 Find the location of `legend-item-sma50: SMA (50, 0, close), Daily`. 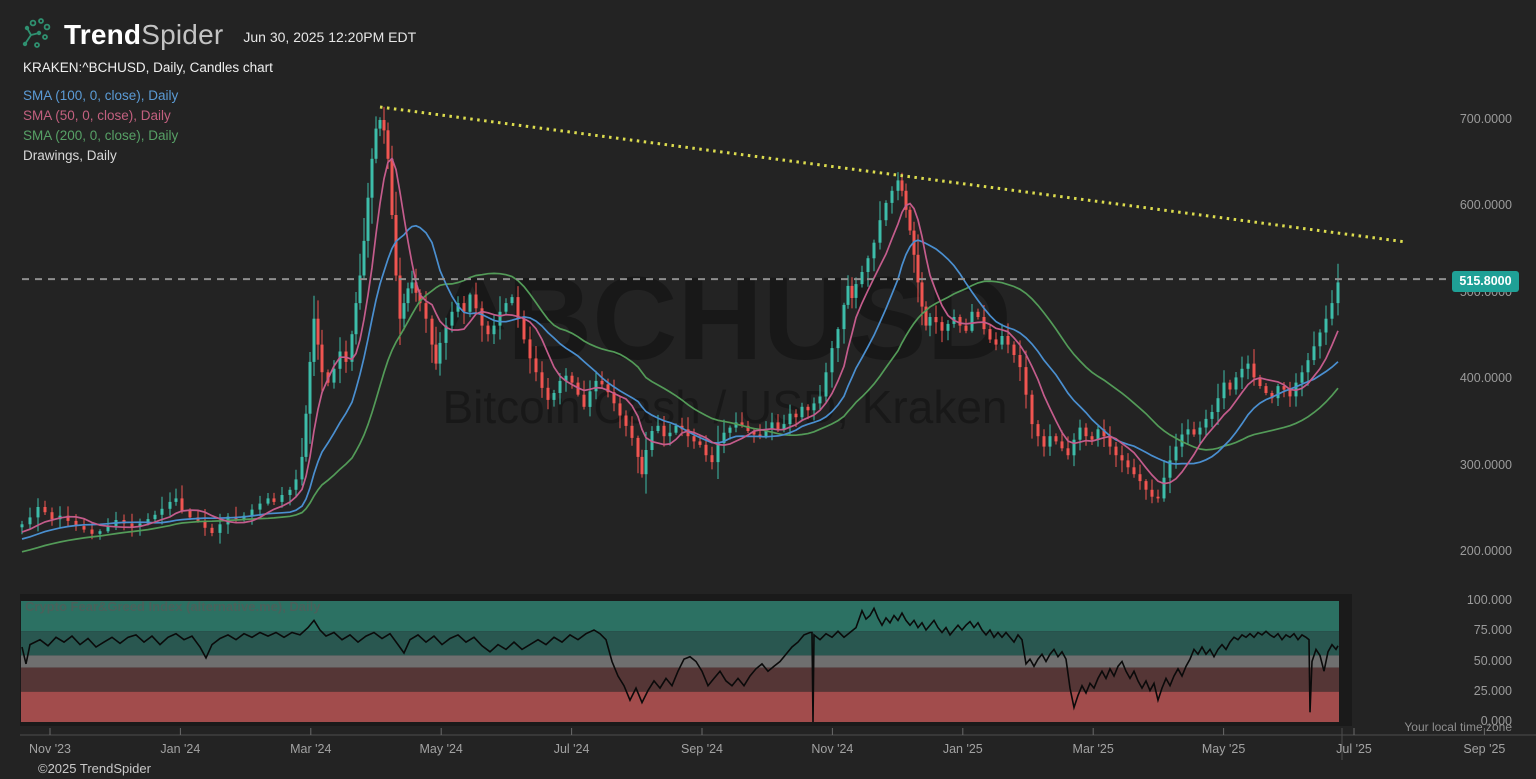

legend-item-sma50: SMA (50, 0, close), Daily is located at coordinates (97, 115).